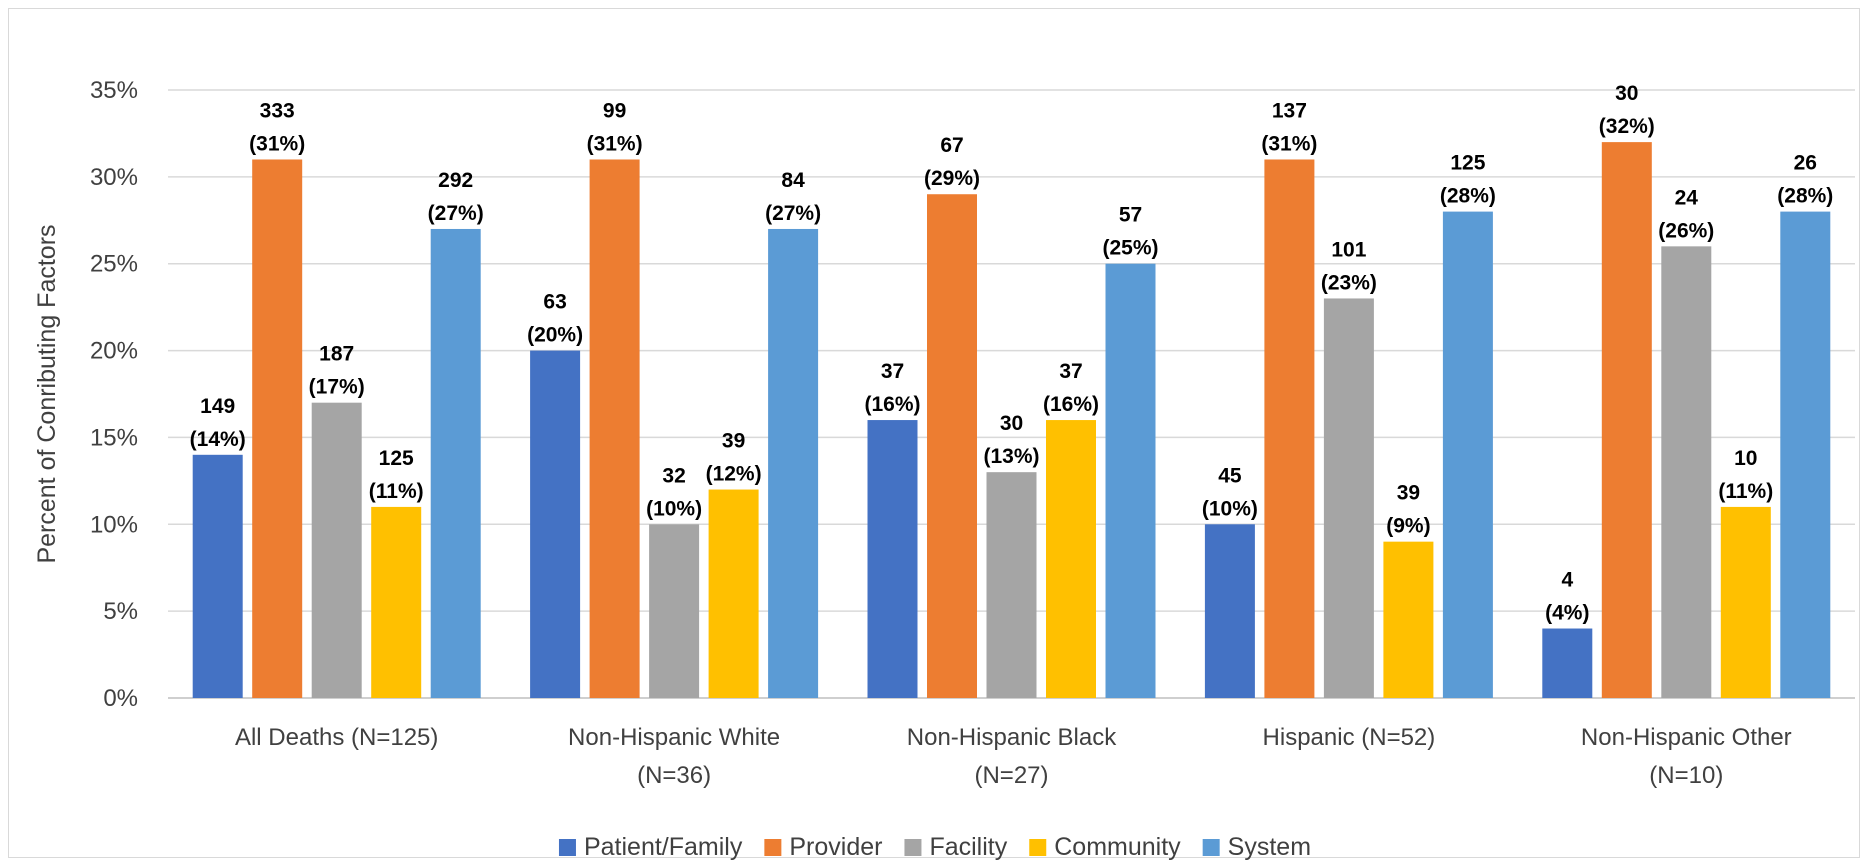  I want to click on data-label-percent: (4%), so click(1567, 613).